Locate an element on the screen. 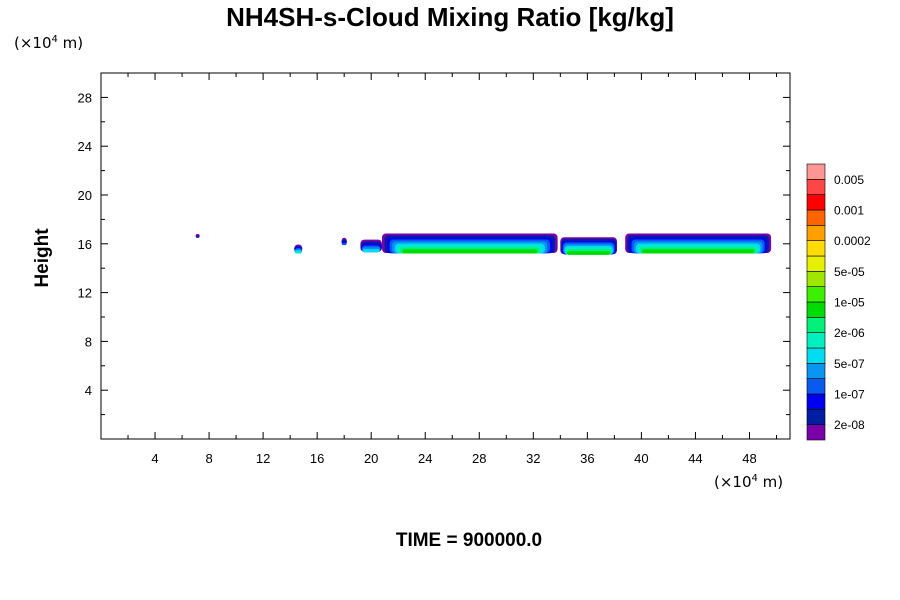 The width and height of the screenshot is (900, 600). colorbar-label-1: 2e-08 is located at coordinates (849, 425).